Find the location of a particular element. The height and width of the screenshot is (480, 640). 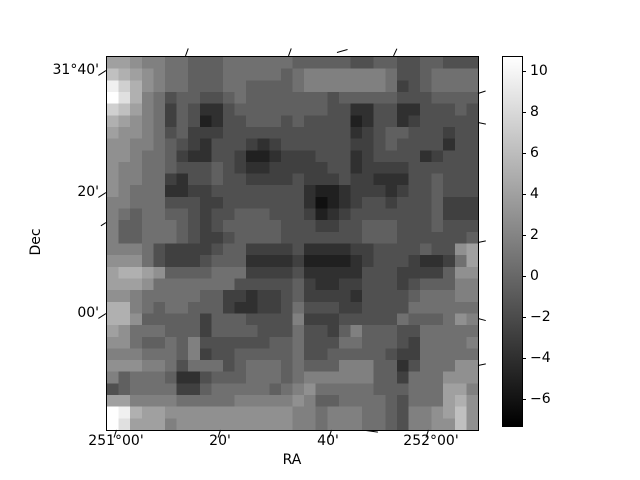

colorbar-tick-label: 6 is located at coordinates (534, 153).